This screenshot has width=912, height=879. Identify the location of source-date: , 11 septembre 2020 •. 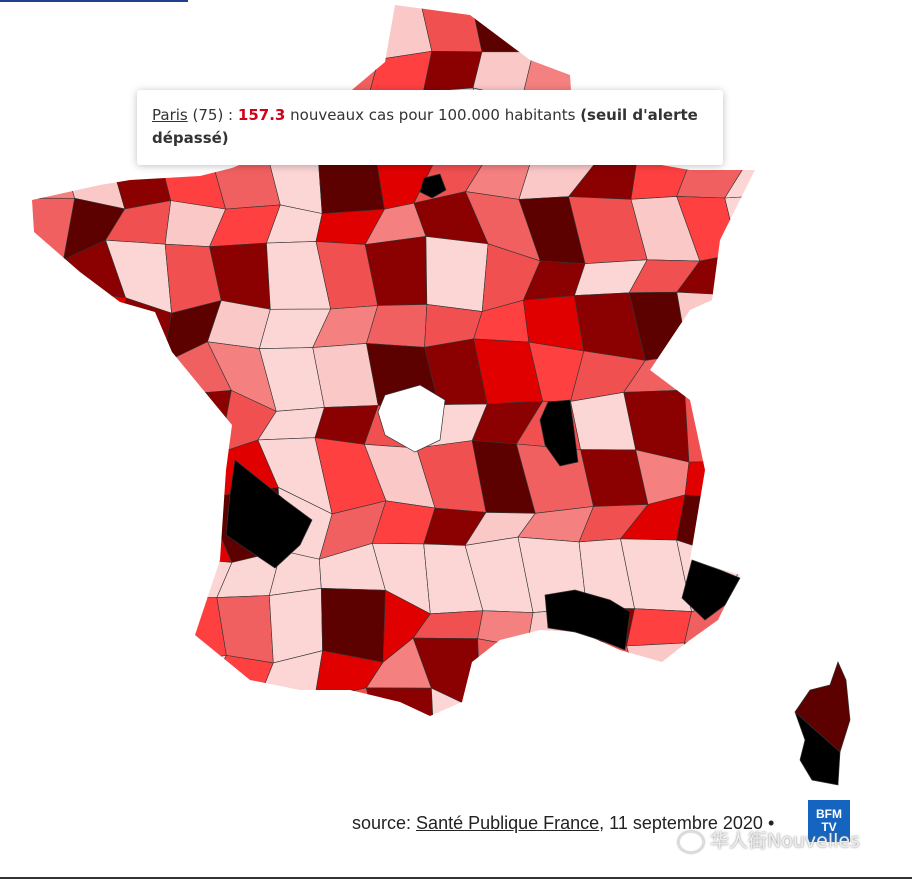
(687, 823).